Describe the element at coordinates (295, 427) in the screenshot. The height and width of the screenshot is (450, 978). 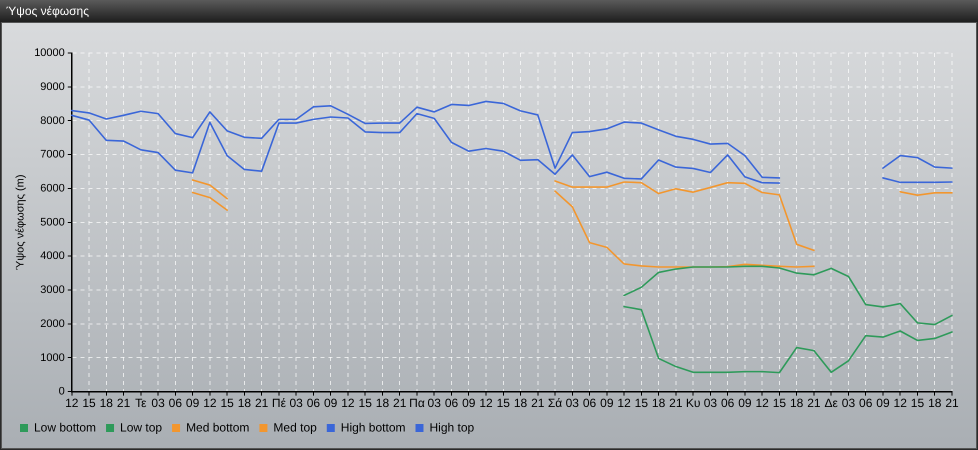
I see `legend-label: Med top` at that location.